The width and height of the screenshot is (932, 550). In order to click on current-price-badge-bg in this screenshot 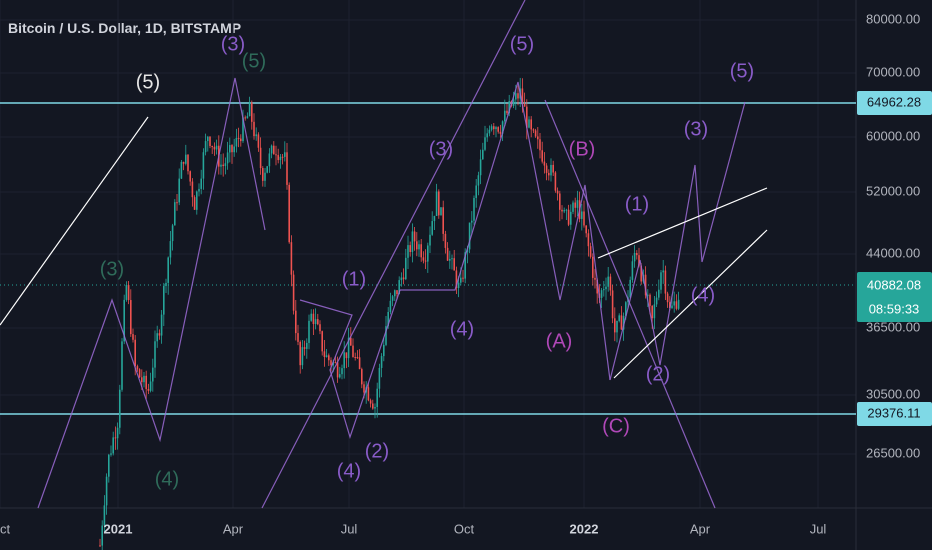, I will do `click(894, 297)`.